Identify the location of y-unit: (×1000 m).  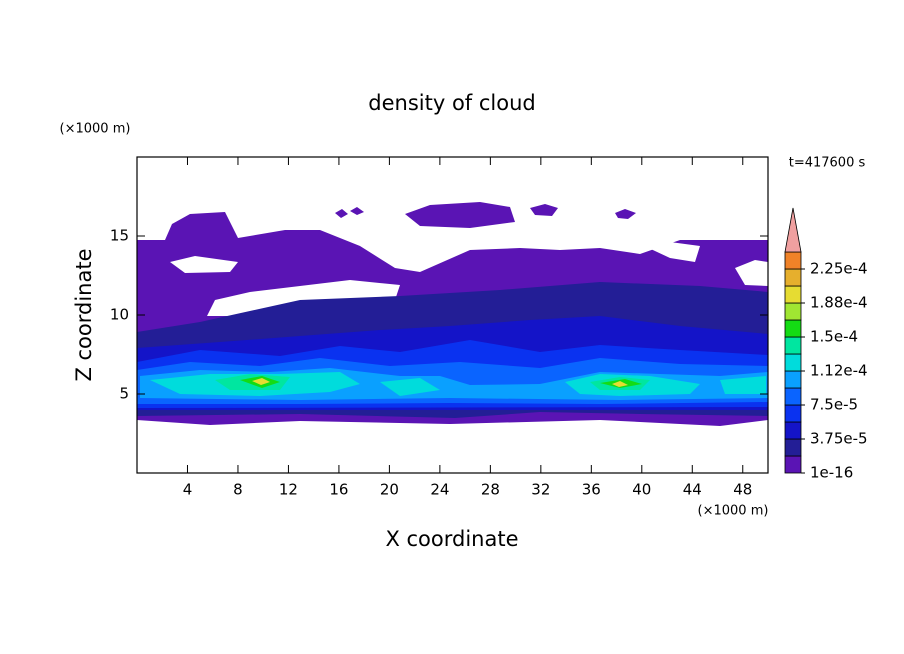
(95, 129).